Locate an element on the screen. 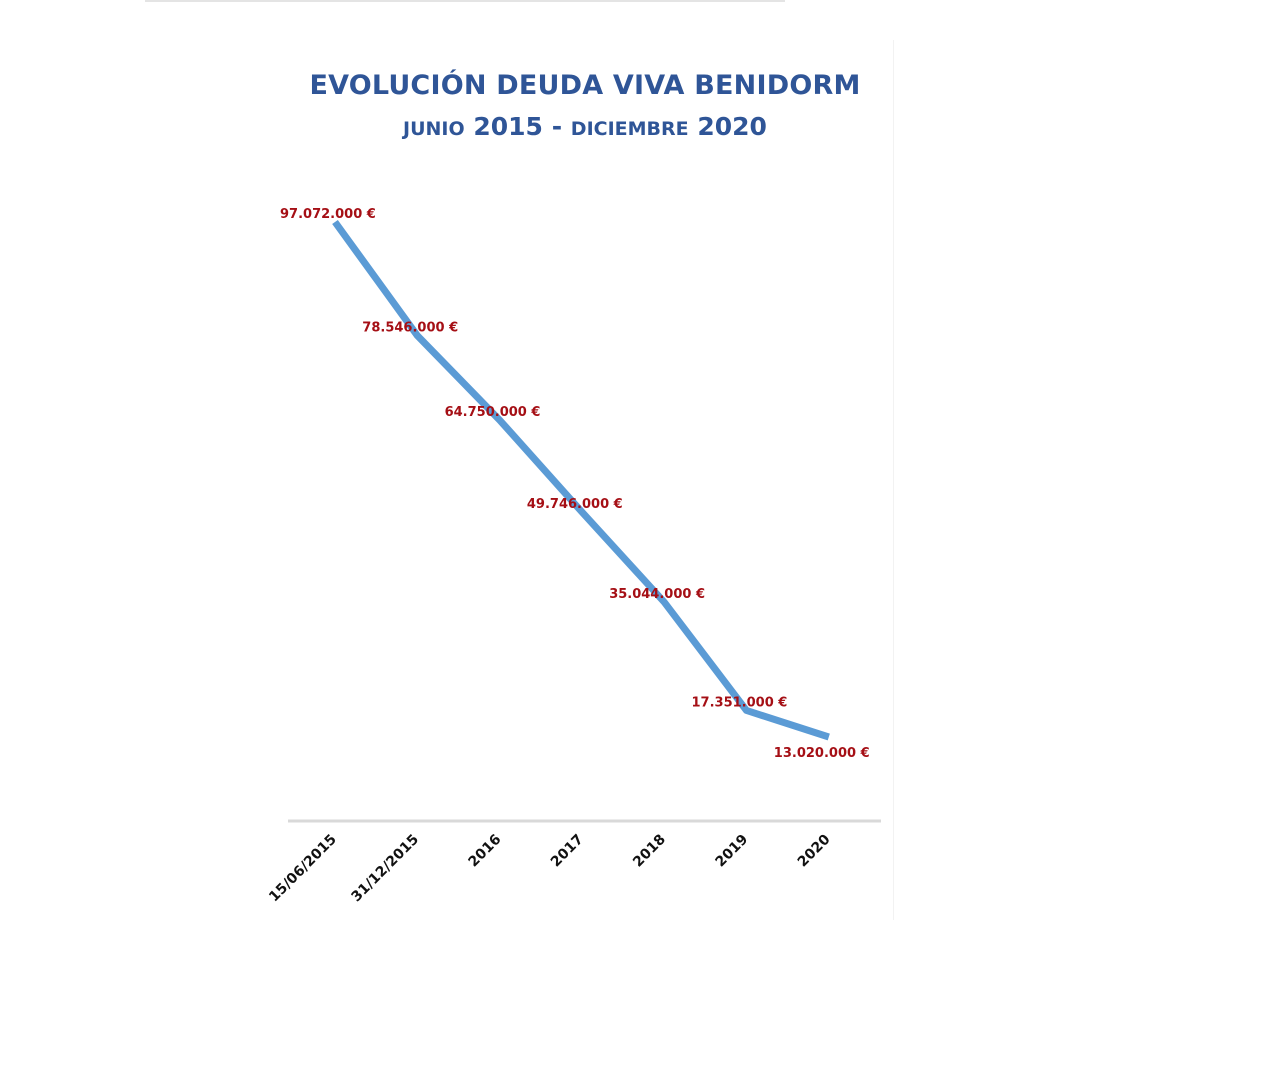 Image resolution: width=1280 pixels, height=1080 pixels. subtitle-month-end: DICIEMBRE is located at coordinates (629, 129).